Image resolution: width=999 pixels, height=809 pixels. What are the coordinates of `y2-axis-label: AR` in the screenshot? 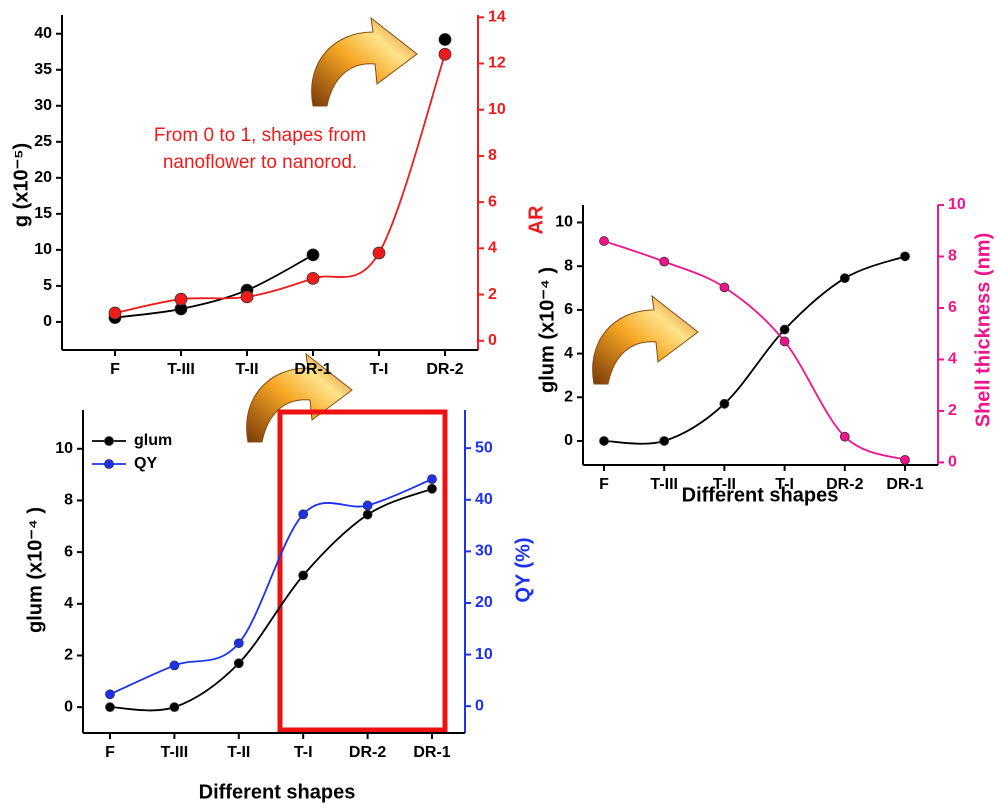 It's located at (536, 219).